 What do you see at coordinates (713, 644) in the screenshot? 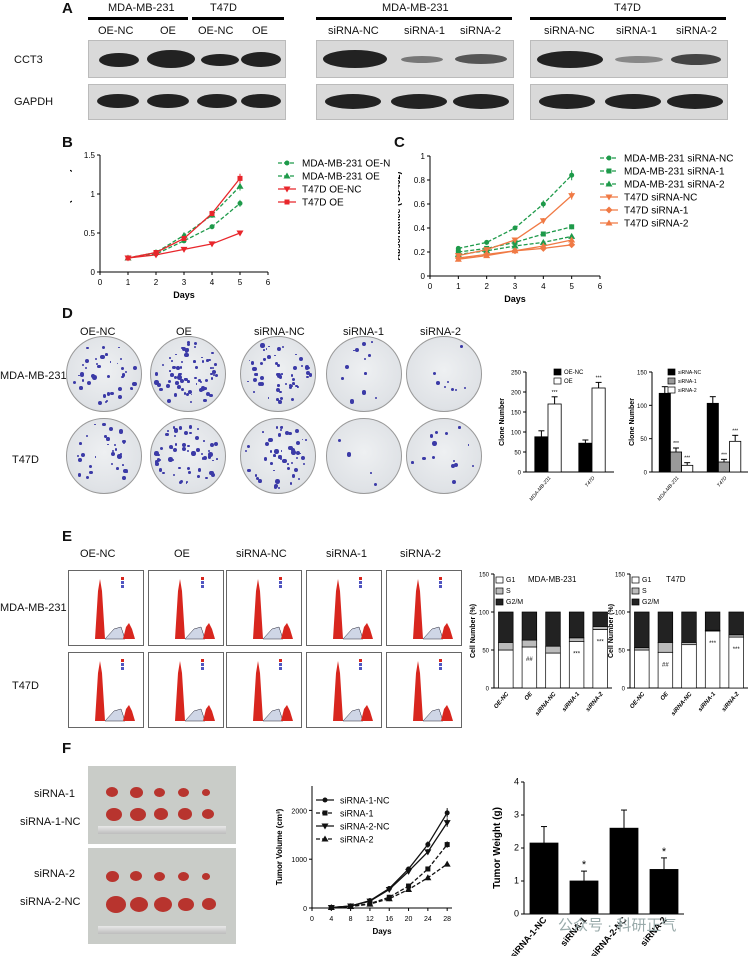
I see `significance-label: ***` at bounding box center [713, 644].